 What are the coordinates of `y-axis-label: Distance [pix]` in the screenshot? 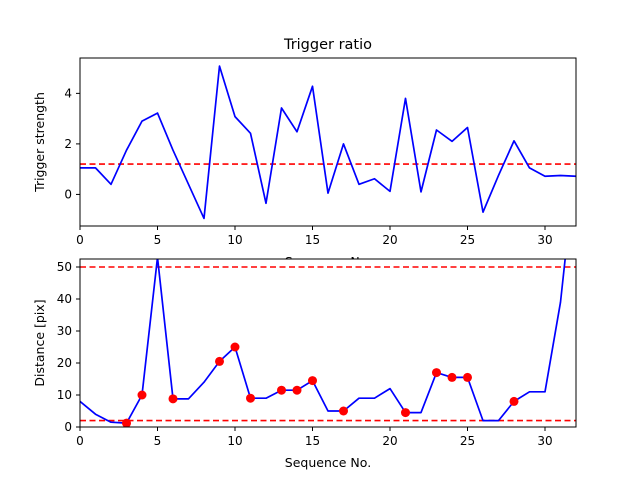 It's located at (39, 342).